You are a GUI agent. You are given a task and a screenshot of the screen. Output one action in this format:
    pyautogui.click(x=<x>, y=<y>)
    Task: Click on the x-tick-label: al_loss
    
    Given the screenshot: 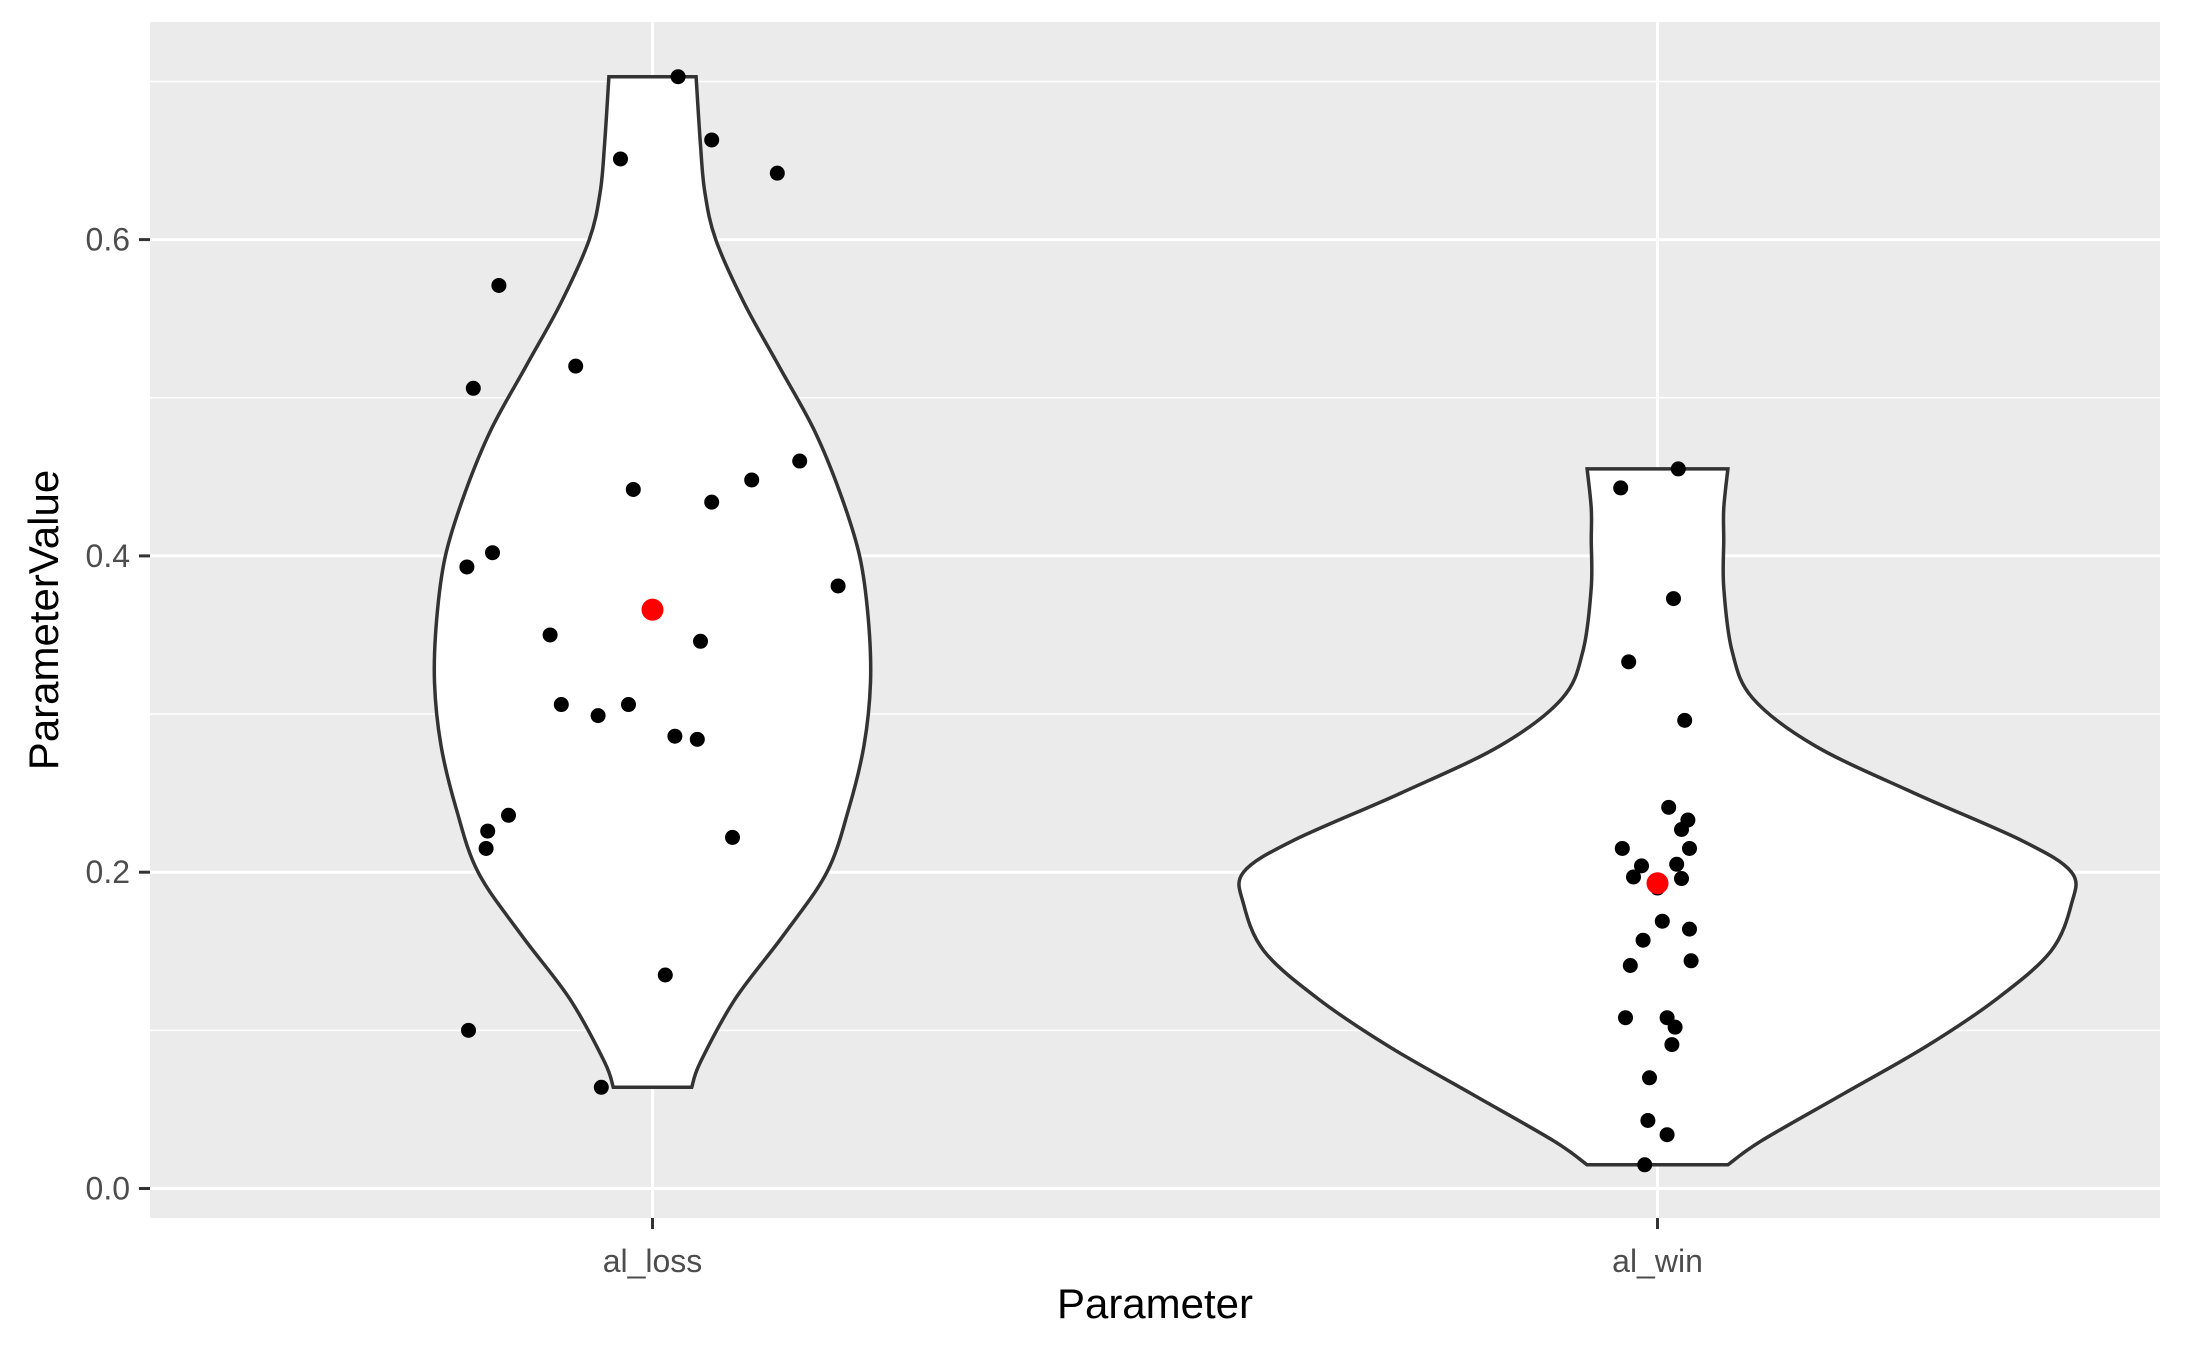 What is the action you would take?
    pyautogui.click(x=653, y=1261)
    